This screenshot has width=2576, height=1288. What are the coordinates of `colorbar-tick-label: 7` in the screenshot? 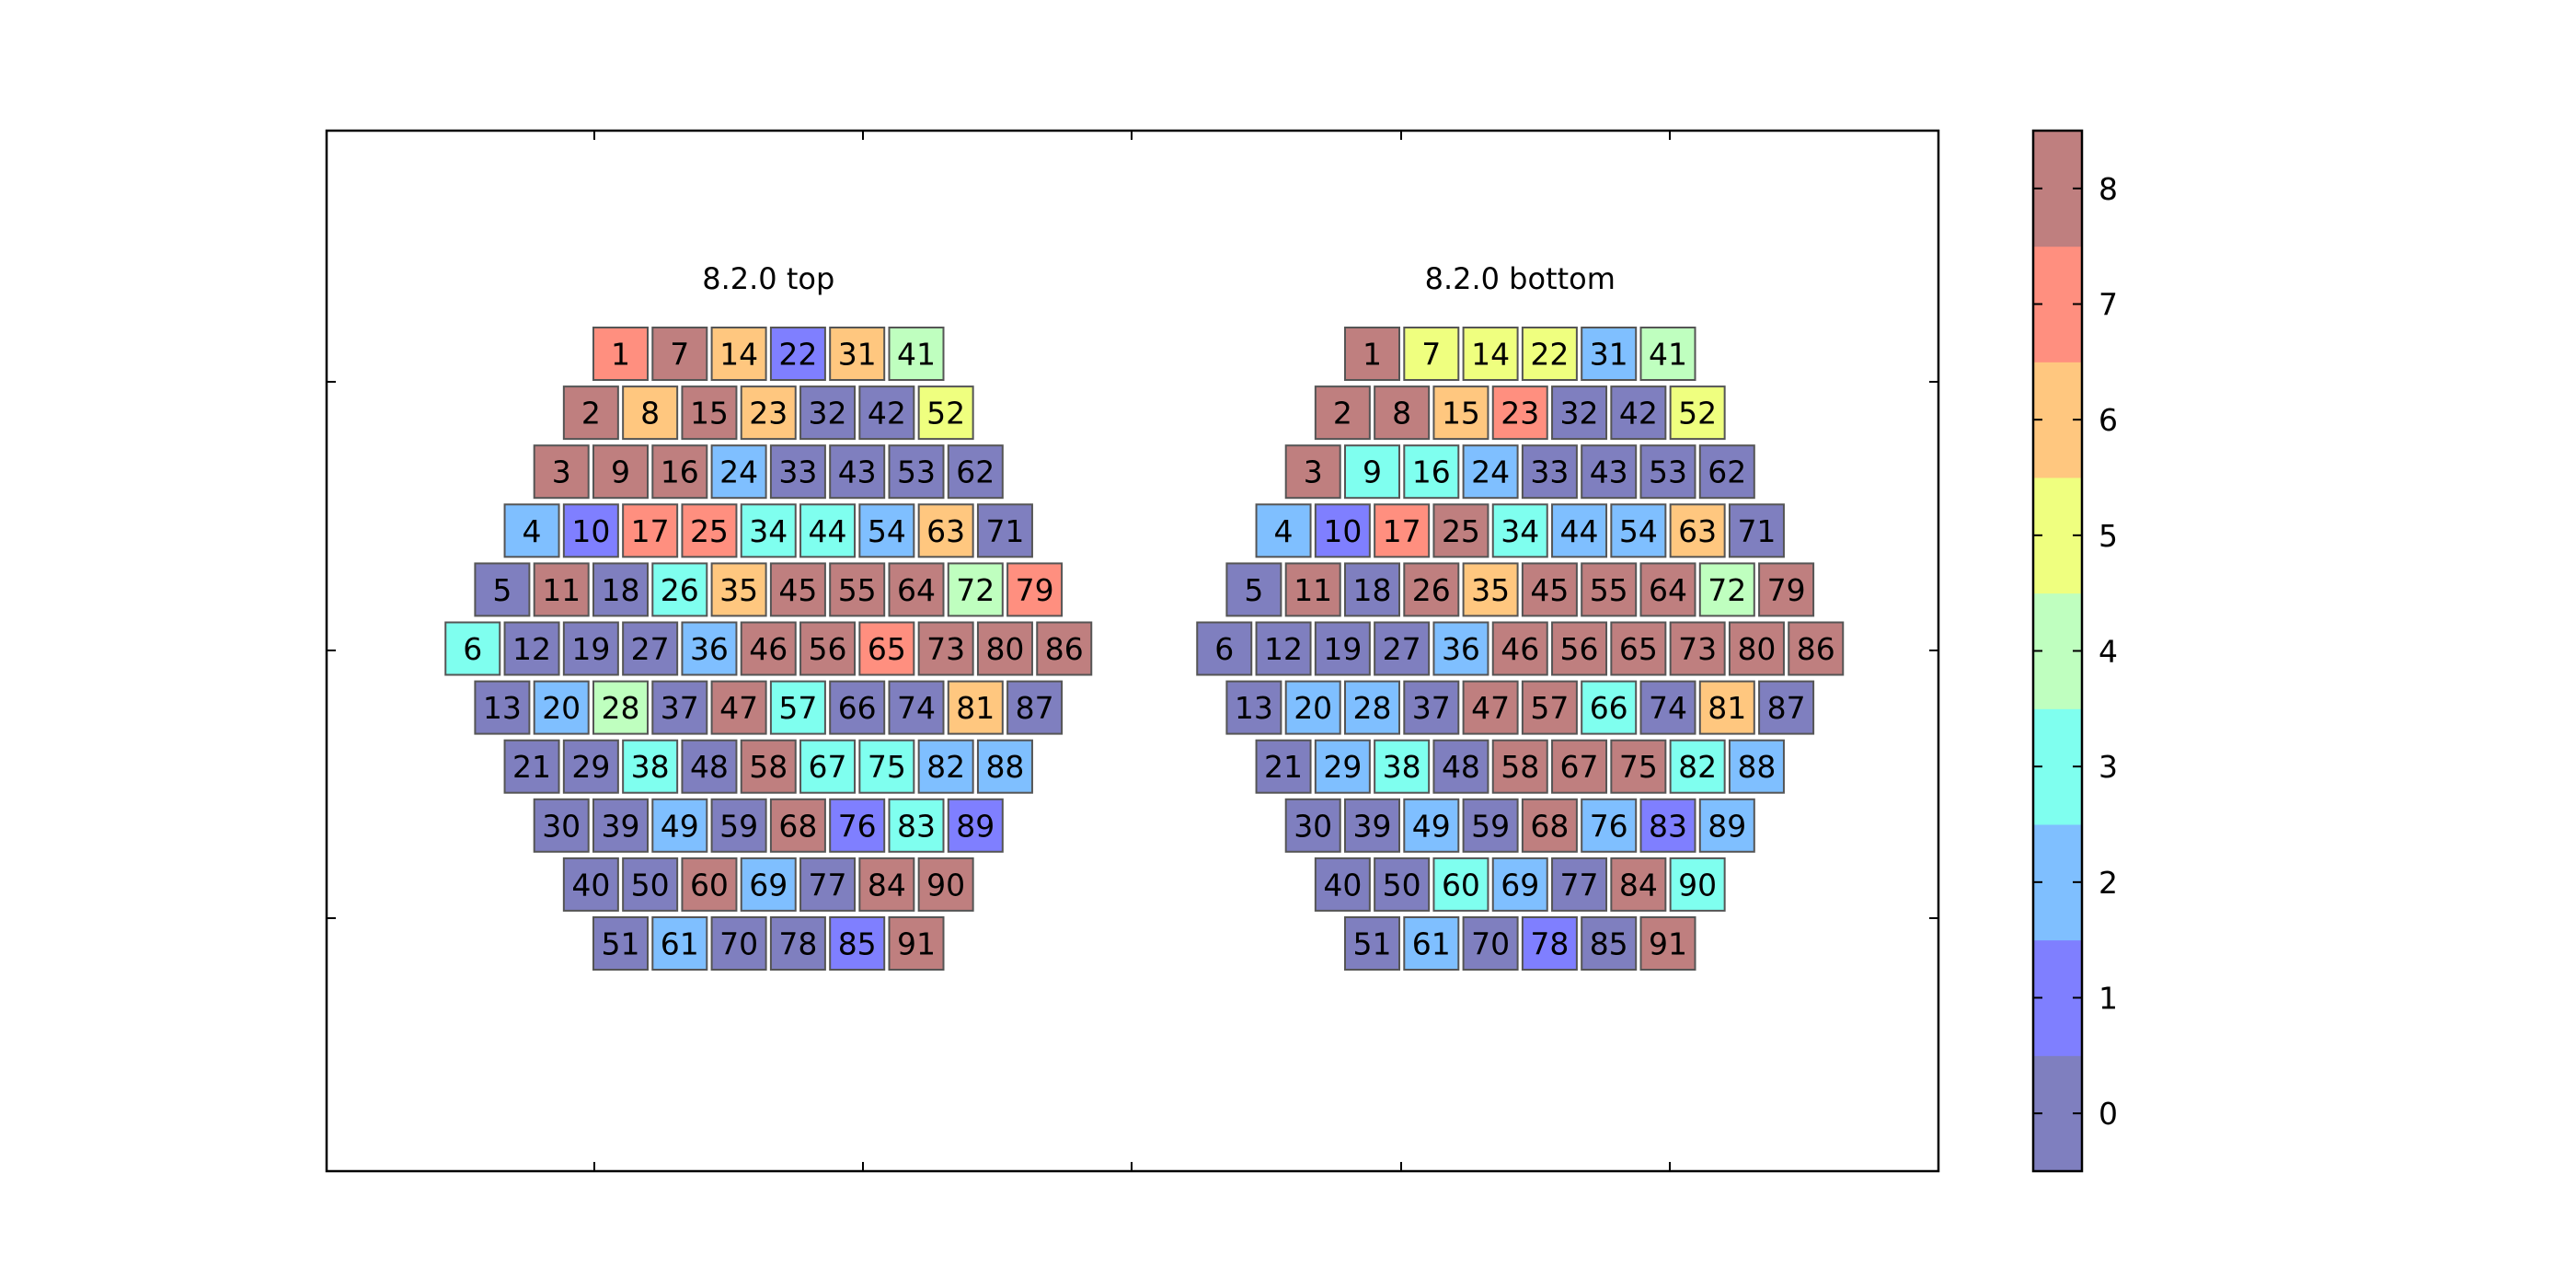 It's located at (2108, 305).